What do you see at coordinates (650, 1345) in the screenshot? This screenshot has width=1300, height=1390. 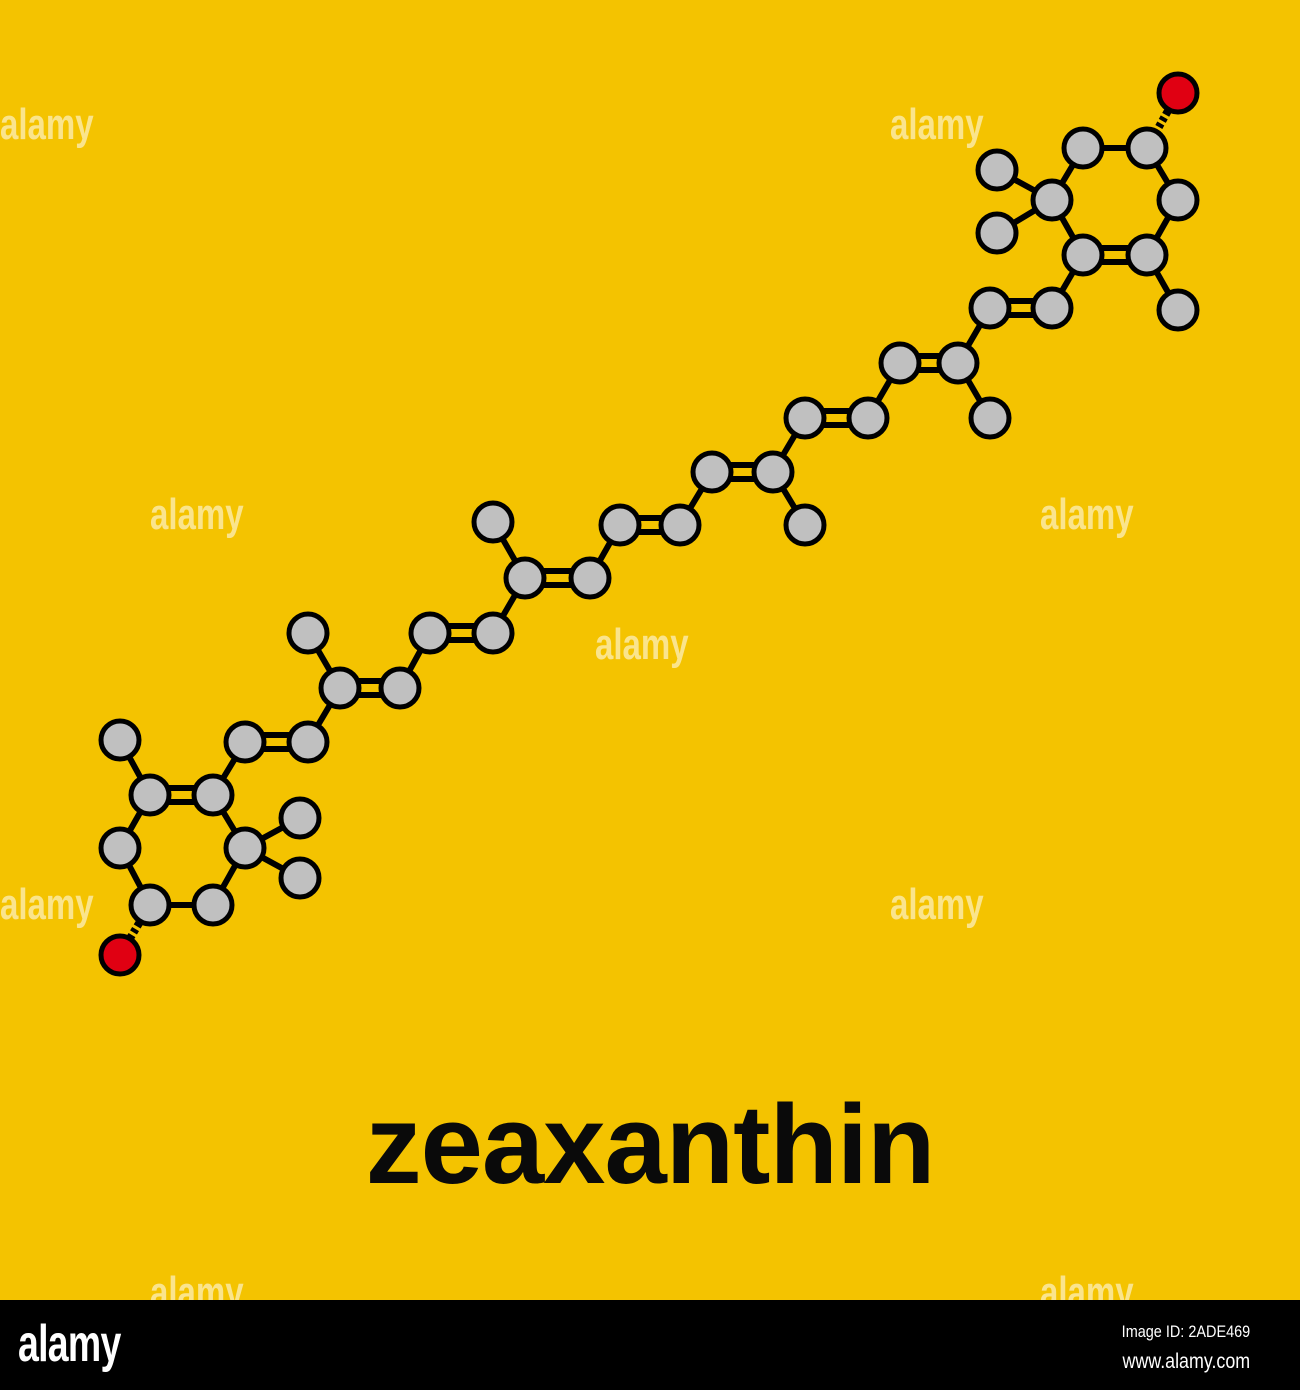 I see `footer-bar: alamy Image ID: 2ADE469 www.alamy.com` at bounding box center [650, 1345].